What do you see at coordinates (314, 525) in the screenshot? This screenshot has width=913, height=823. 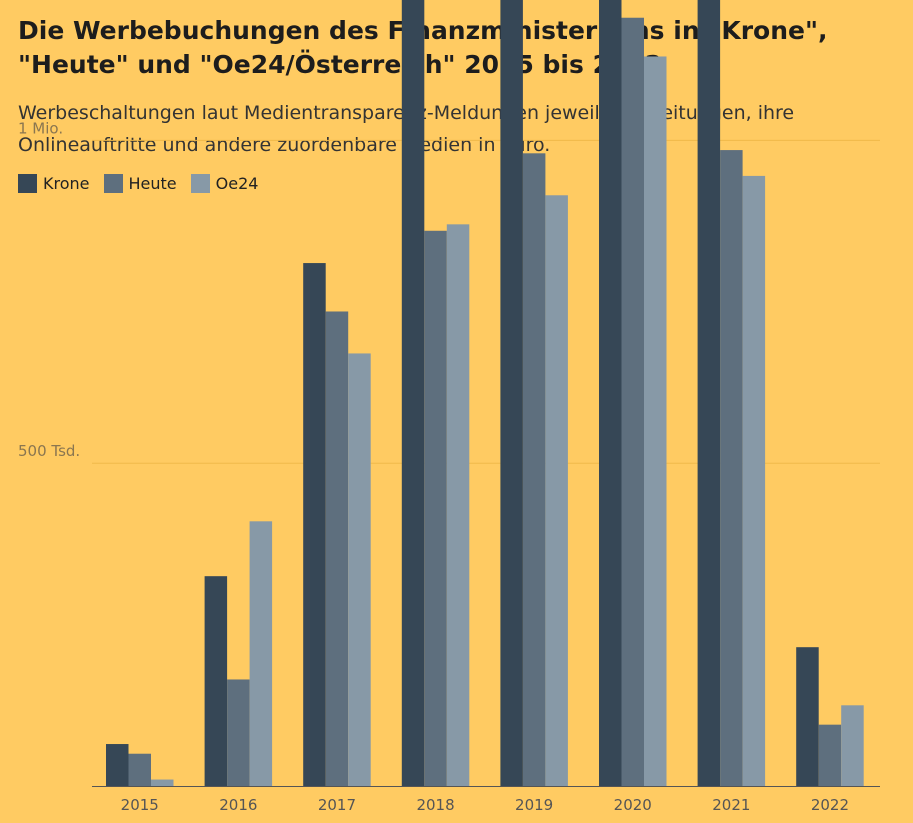 I see `bar-krone-2017` at bounding box center [314, 525].